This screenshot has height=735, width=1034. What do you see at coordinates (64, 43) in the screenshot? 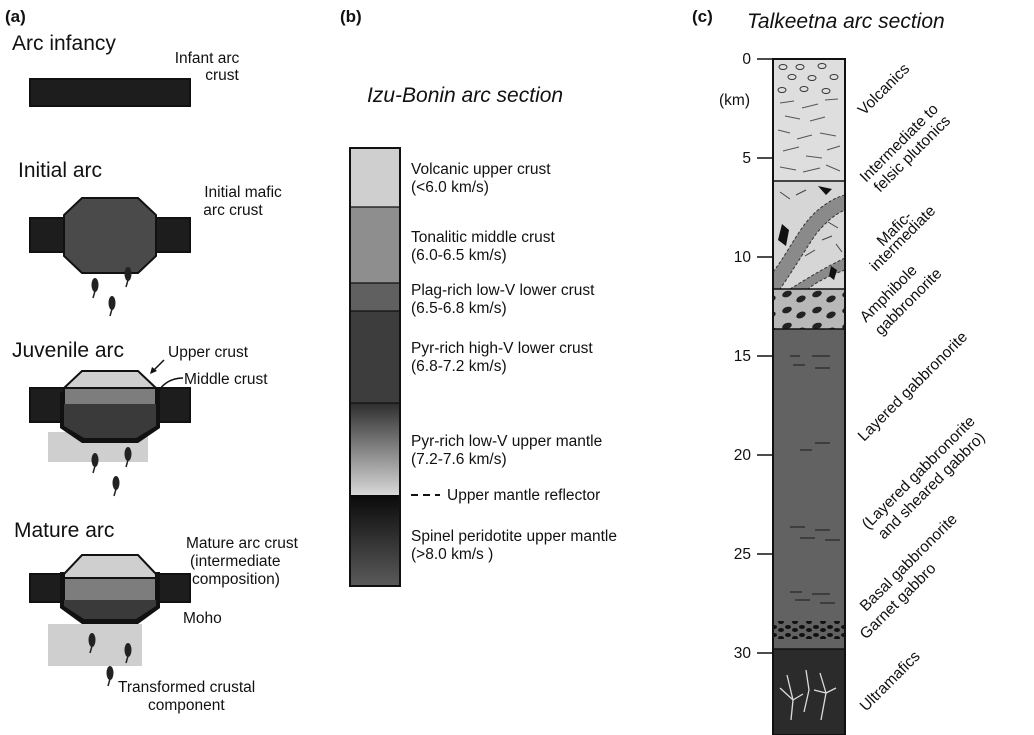
I see `arc-infancy-title: Arc infancy` at bounding box center [64, 43].